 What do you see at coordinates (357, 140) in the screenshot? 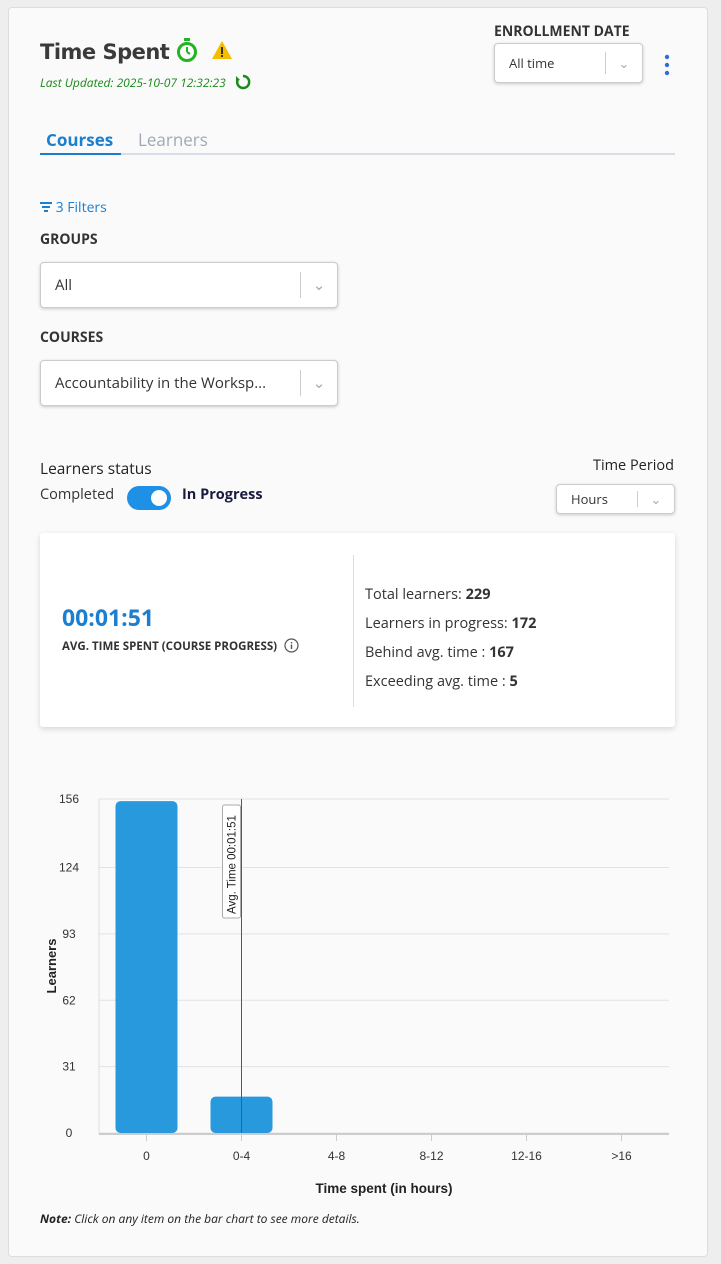
I see `tabs: Courses Learners` at bounding box center [357, 140].